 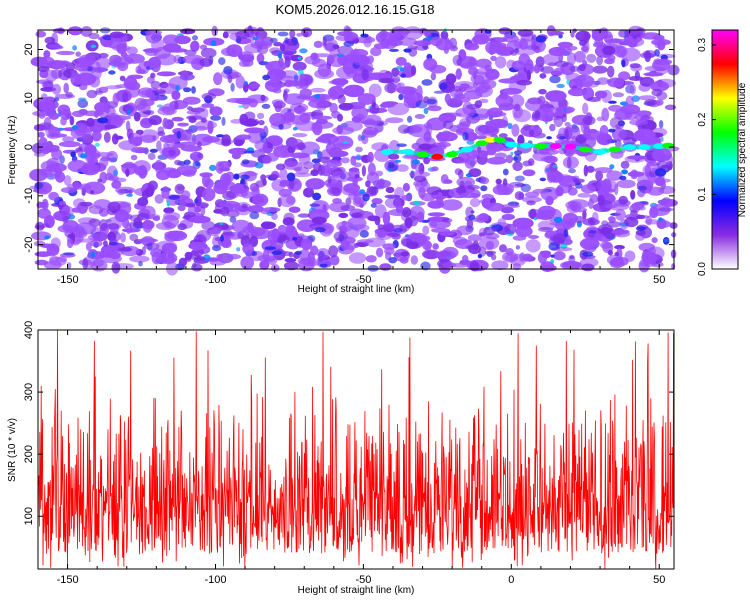 What do you see at coordinates (511, 580) in the screenshot?
I see `x-tick-label: 0` at bounding box center [511, 580].